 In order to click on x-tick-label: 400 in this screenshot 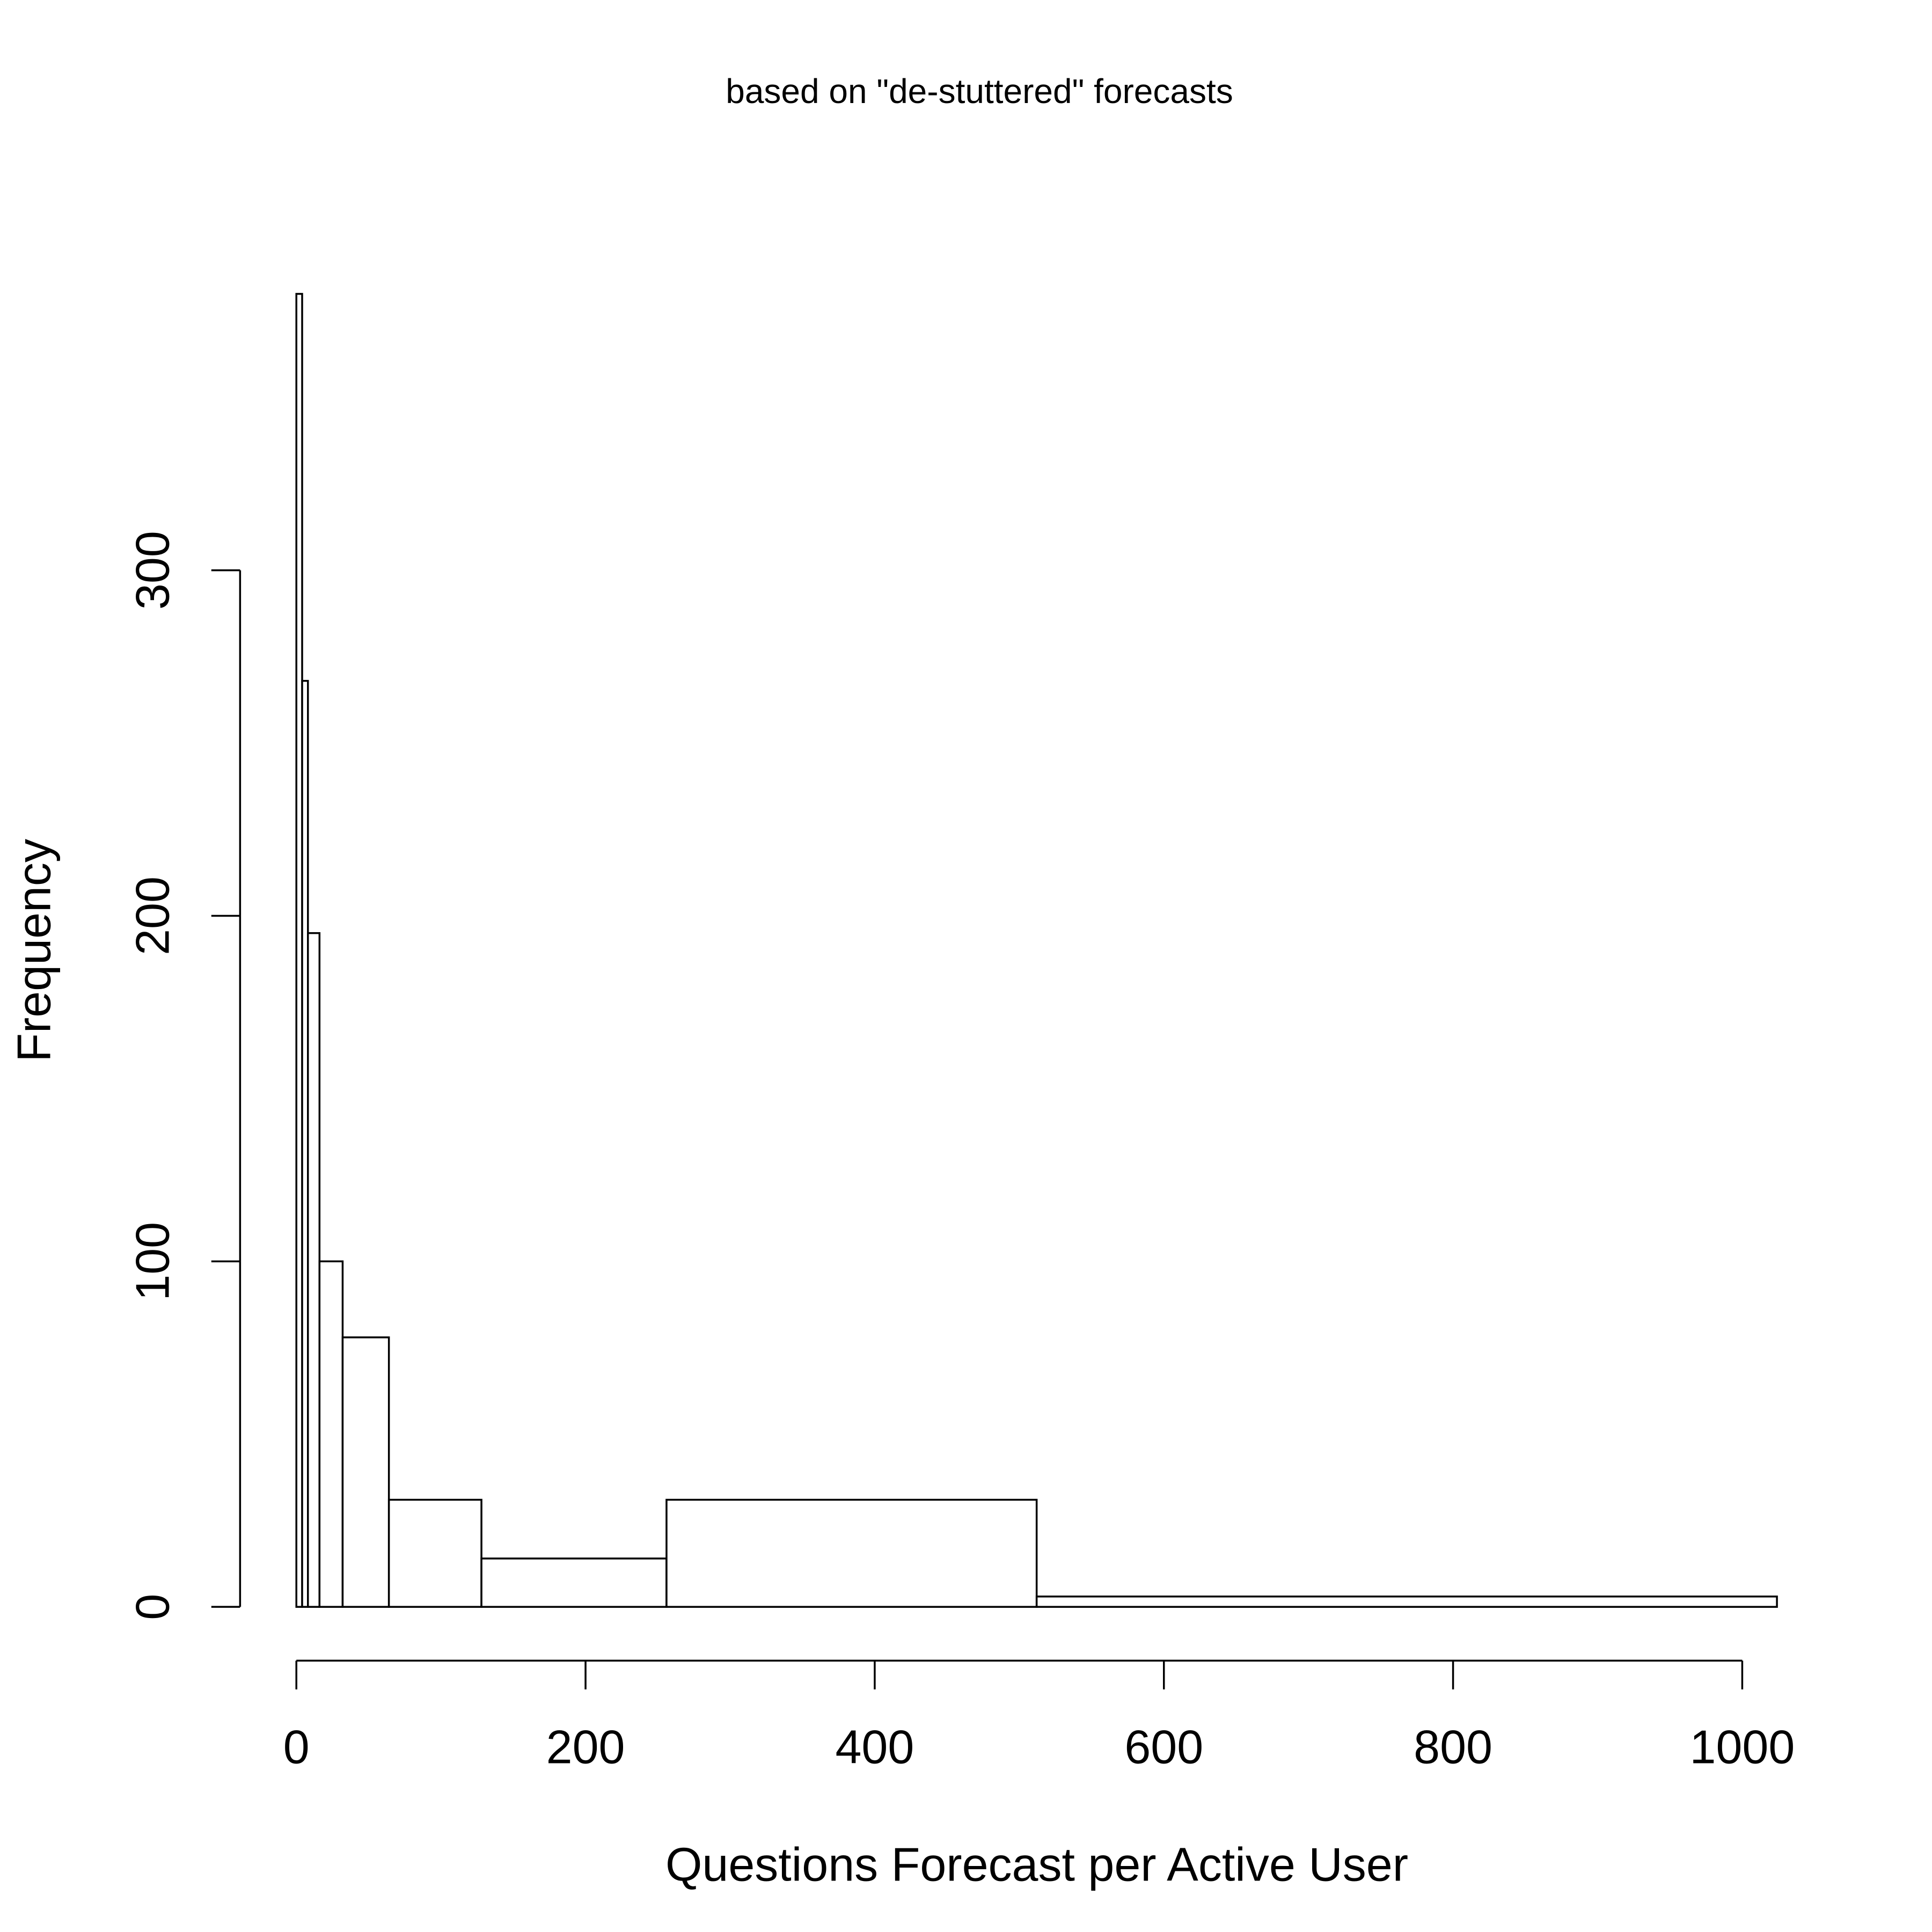, I will do `click(874, 1746)`.